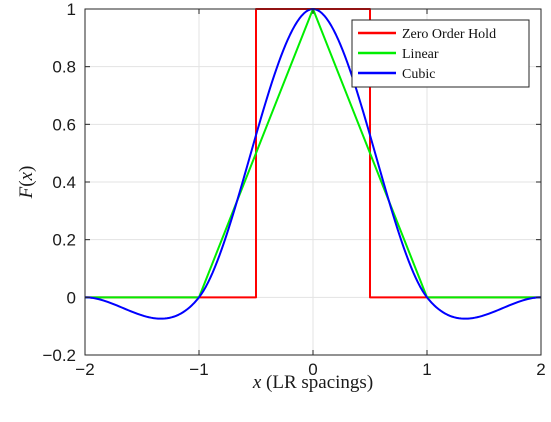 This screenshot has height=422, width=551. What do you see at coordinates (64, 124) in the screenshot?
I see `y-tick-label: 0.6` at bounding box center [64, 124].